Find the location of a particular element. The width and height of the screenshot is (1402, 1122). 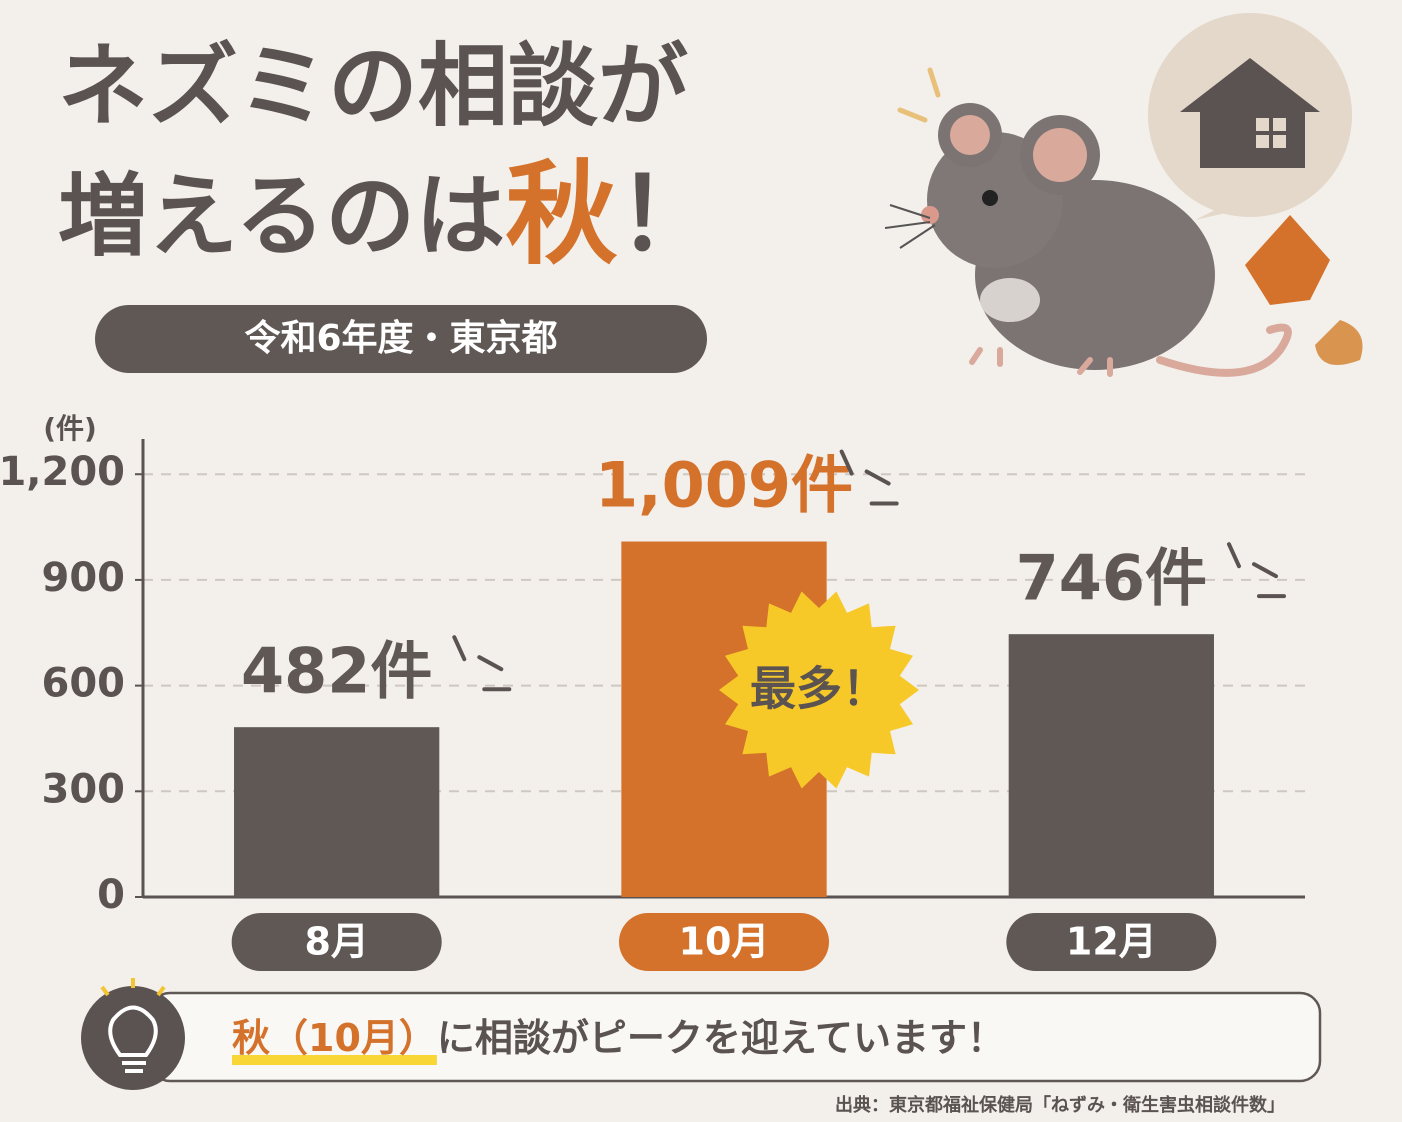

x-tick-label: 12月 is located at coordinates (1111, 942).